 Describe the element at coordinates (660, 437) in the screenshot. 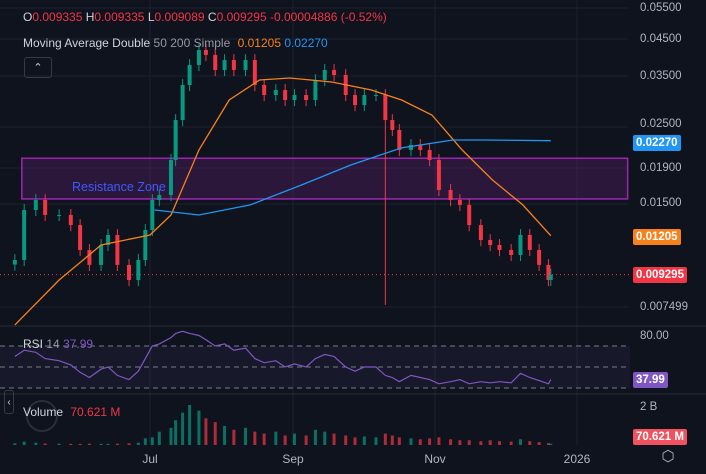

I see `volume-value-tag: 70.621 M` at that location.